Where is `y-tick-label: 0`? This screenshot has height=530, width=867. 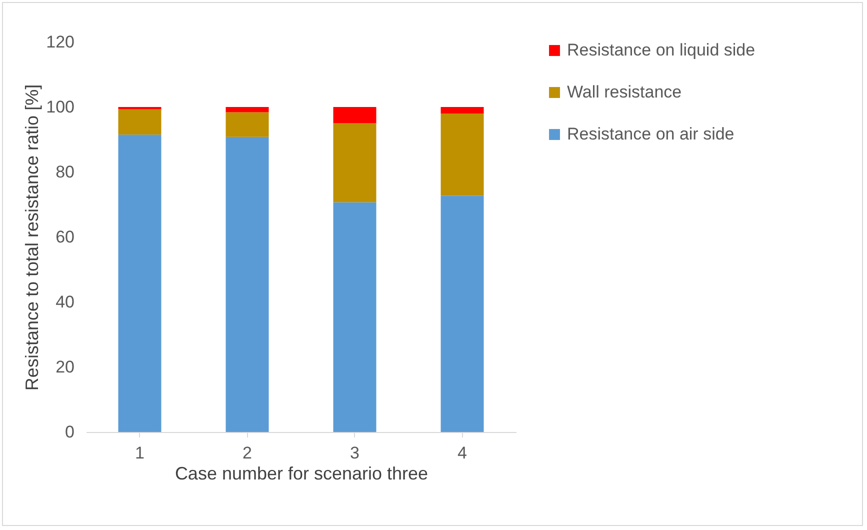 y-tick-label: 0 is located at coordinates (69, 432).